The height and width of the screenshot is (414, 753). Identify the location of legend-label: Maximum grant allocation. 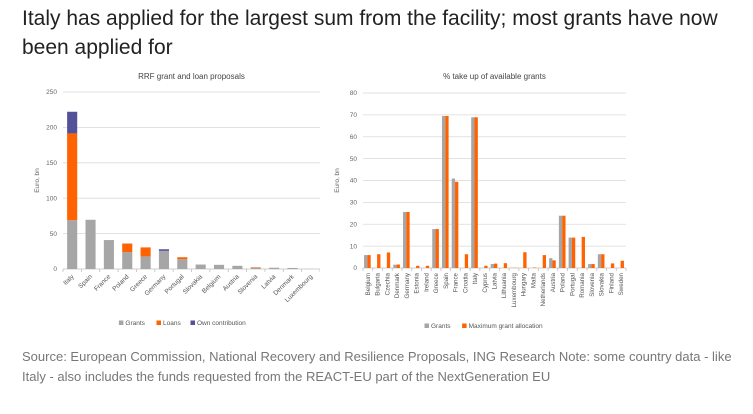
(506, 326).